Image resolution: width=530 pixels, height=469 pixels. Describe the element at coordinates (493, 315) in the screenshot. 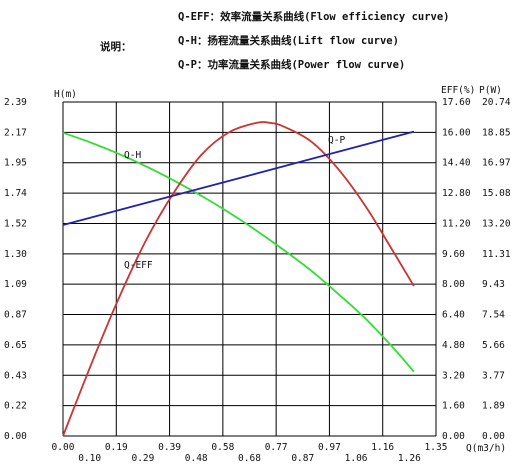

I see `y-tick-label-power: 7.54` at that location.